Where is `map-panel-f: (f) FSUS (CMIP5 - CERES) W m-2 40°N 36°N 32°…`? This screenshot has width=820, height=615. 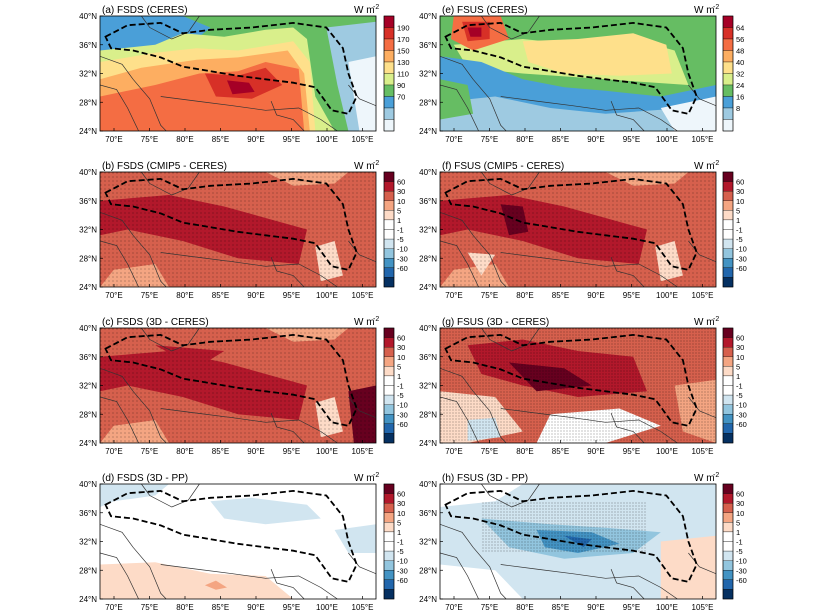 map-panel-f: (f) FSUS (CMIP5 - CERES) W m-2 40°N 36°N 32°… is located at coordinates (583, 230).